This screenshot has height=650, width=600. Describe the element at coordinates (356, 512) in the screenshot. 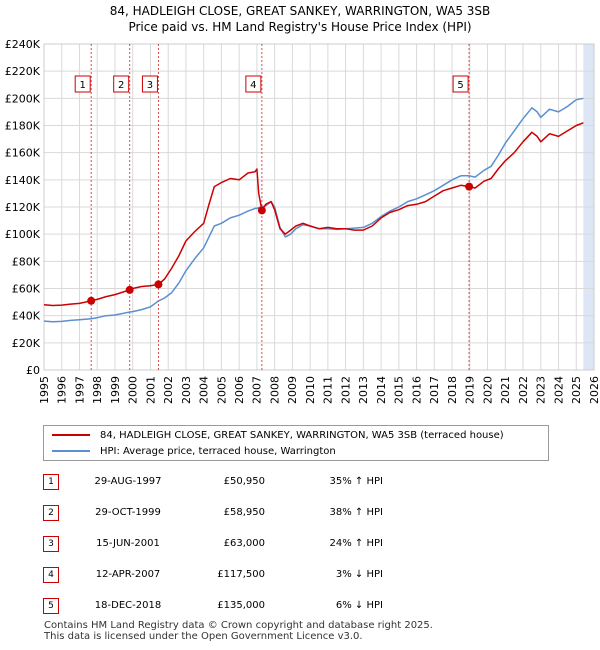

I see `sale-hpi-change: 38% ↑ HPI` at that location.